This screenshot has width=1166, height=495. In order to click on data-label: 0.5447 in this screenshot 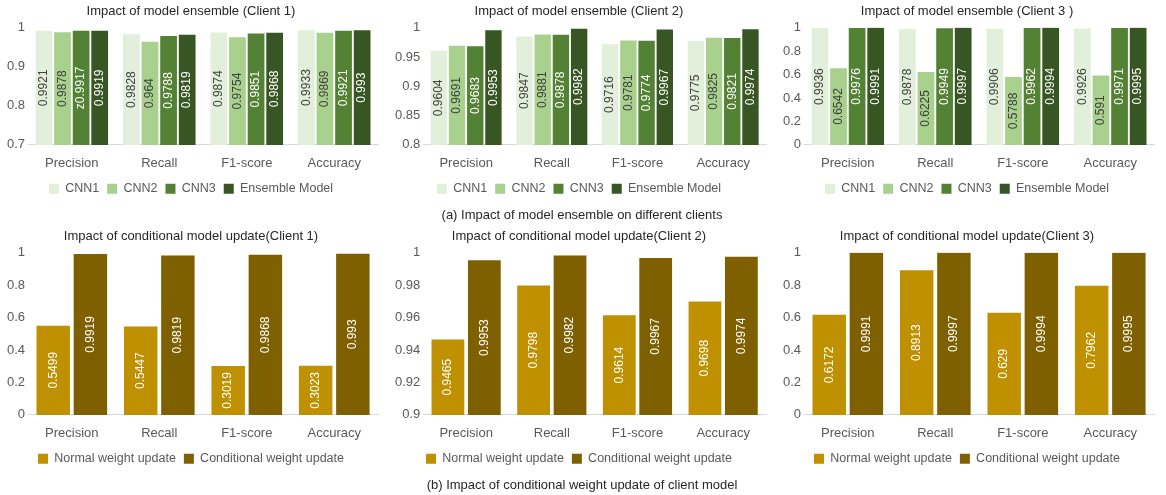, I will do `click(140, 371)`.